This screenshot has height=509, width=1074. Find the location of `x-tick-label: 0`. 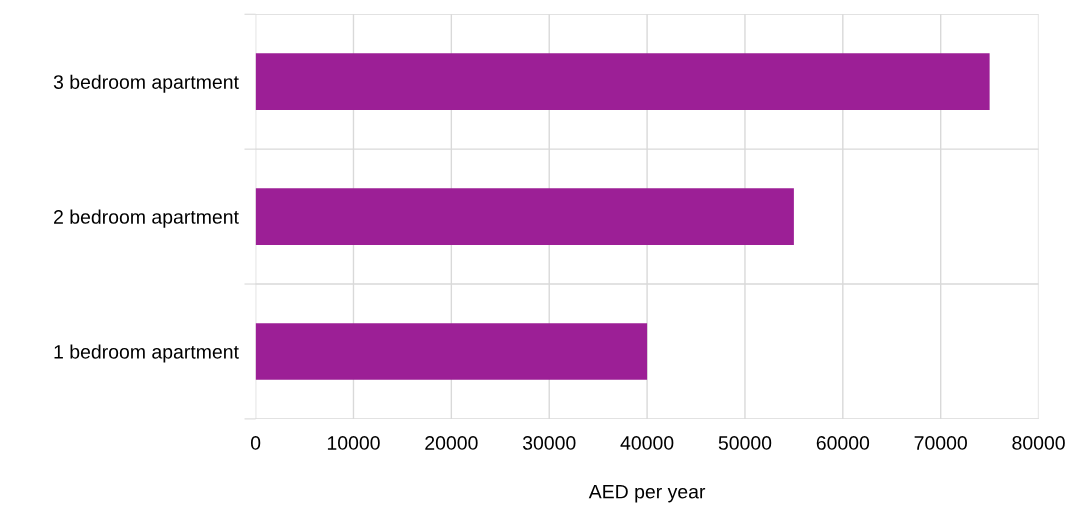

x-tick-label: 0 is located at coordinates (255, 443).